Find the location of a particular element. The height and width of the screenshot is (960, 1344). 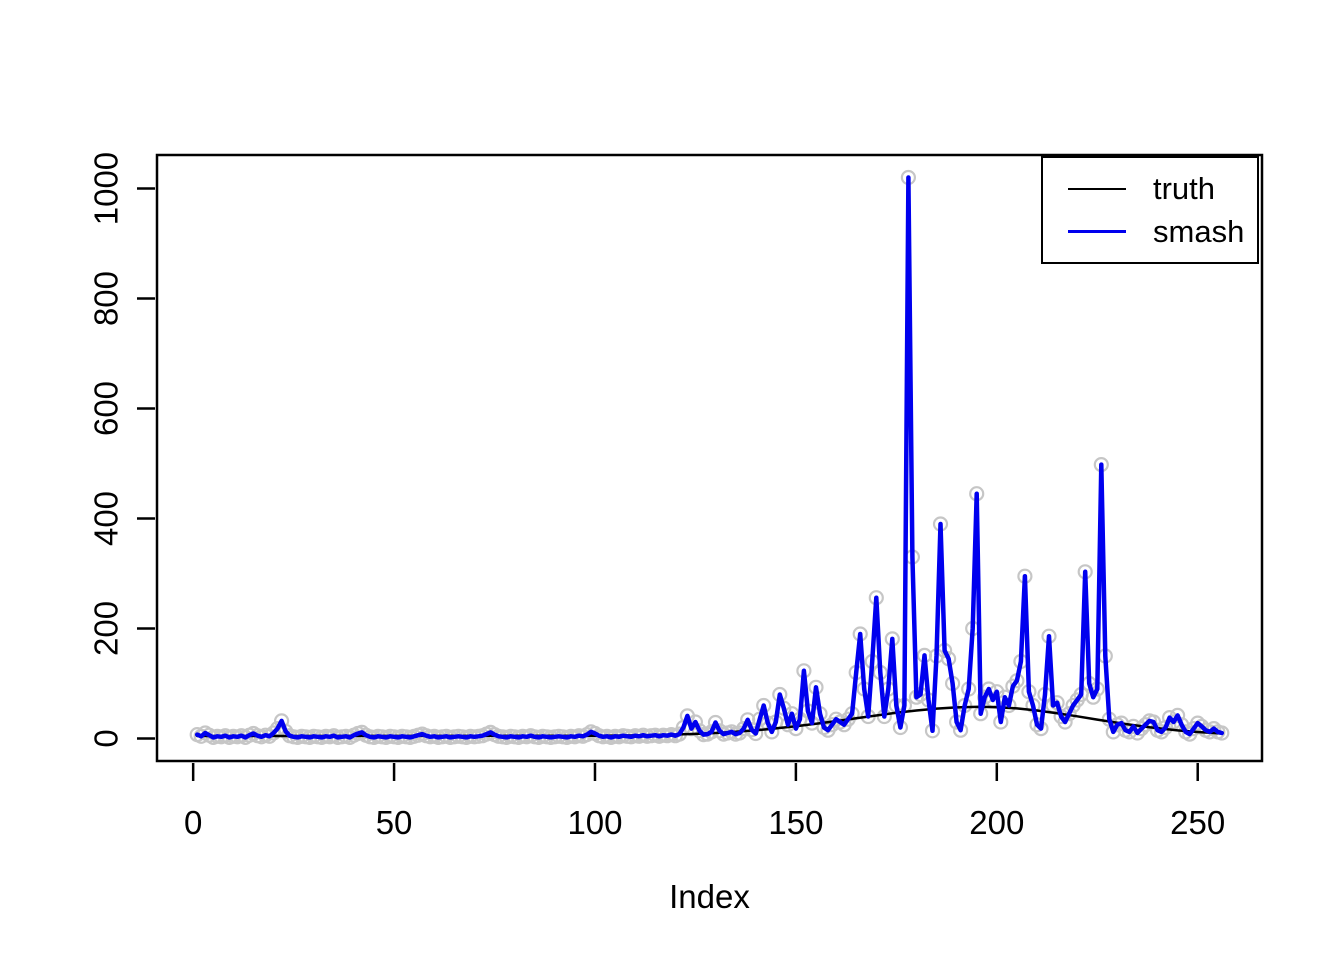

x-axis-title: Index is located at coordinates (709, 896).